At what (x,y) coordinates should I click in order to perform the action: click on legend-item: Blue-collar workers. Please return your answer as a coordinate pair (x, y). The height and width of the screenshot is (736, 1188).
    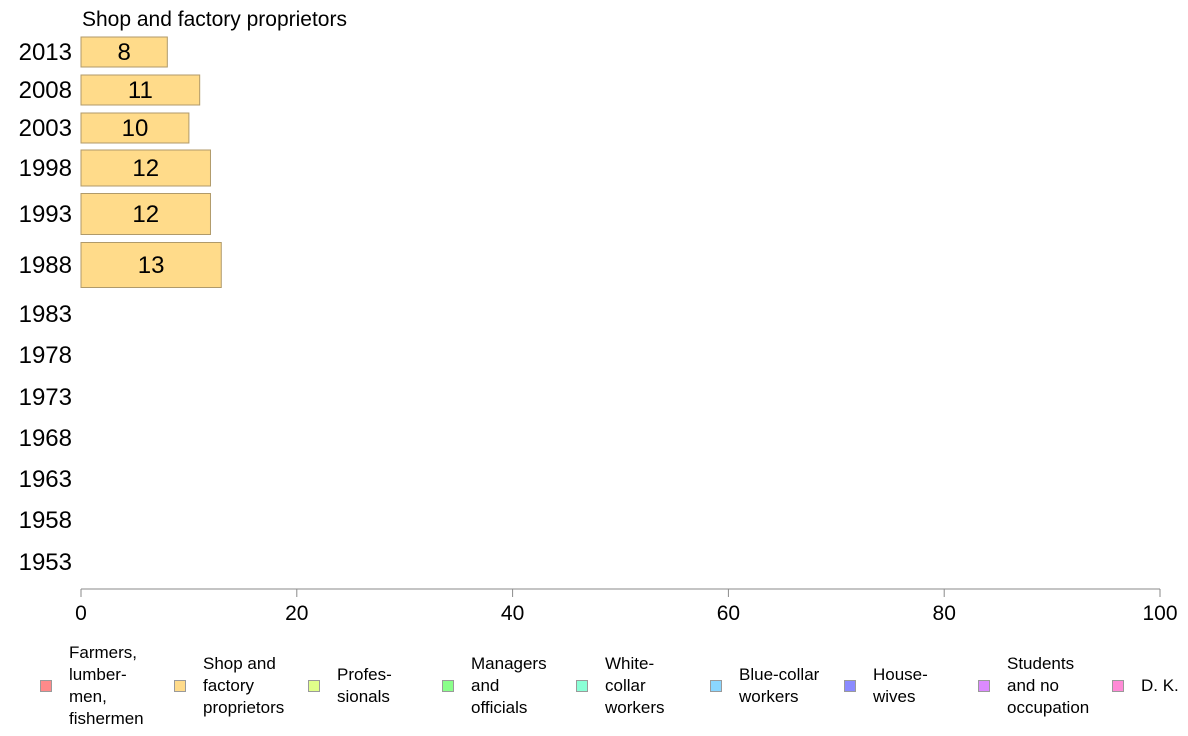
    Looking at the image, I should click on (764, 686).